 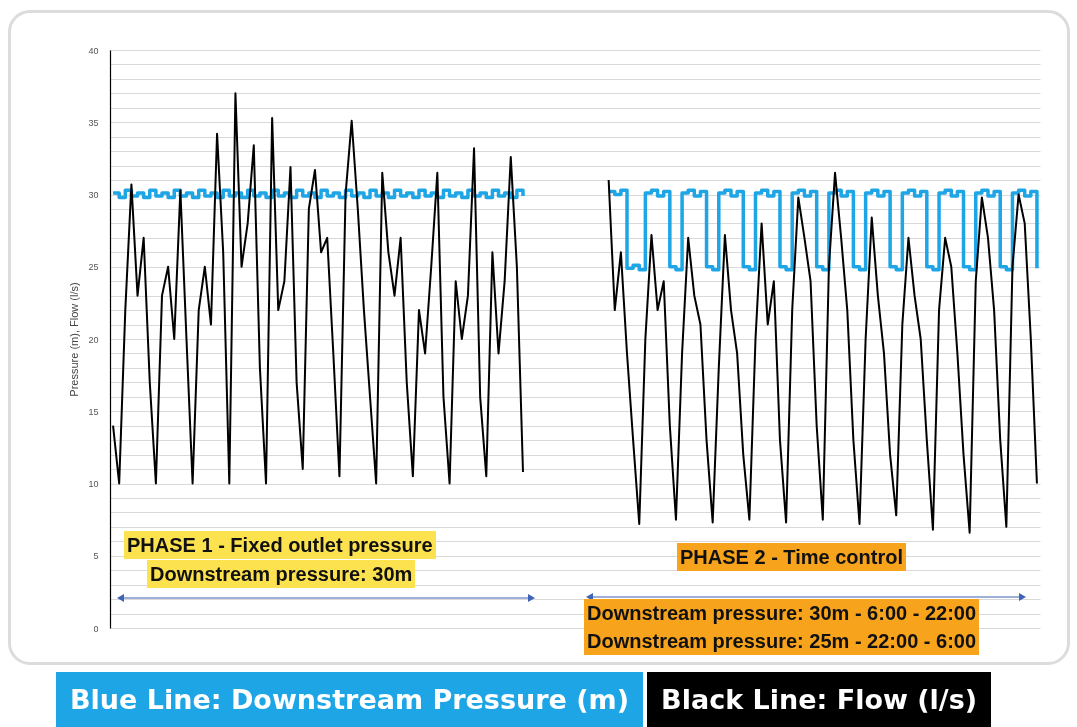 I want to click on y-axis-title: Pressure (m), Flow (l/s), so click(x=74, y=339).